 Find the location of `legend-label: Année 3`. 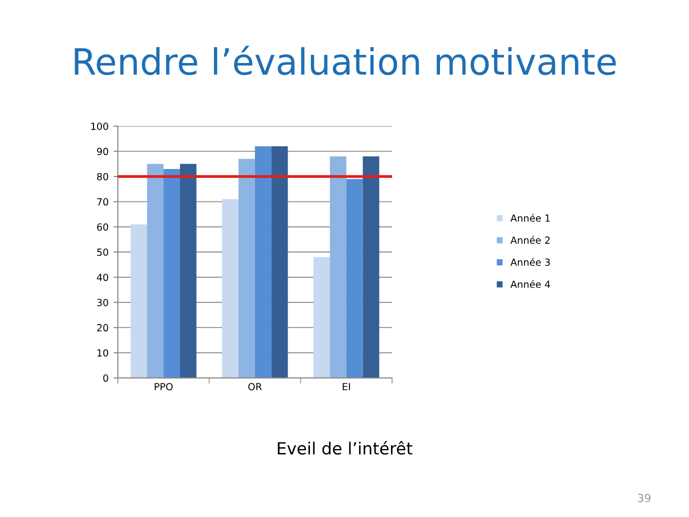

legend-label: Année 3 is located at coordinates (530, 262).